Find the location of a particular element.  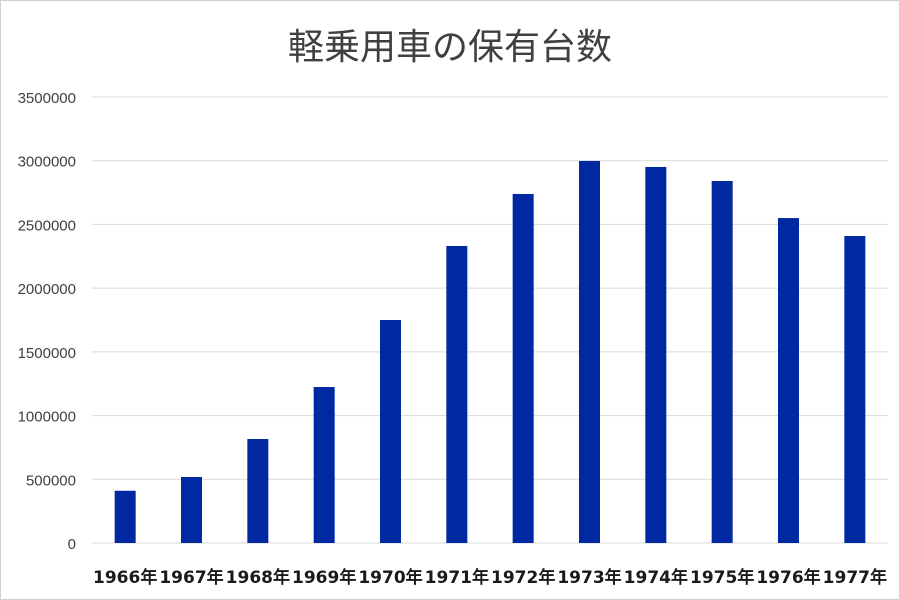

x-tick-label: 1968年 is located at coordinates (258, 577).